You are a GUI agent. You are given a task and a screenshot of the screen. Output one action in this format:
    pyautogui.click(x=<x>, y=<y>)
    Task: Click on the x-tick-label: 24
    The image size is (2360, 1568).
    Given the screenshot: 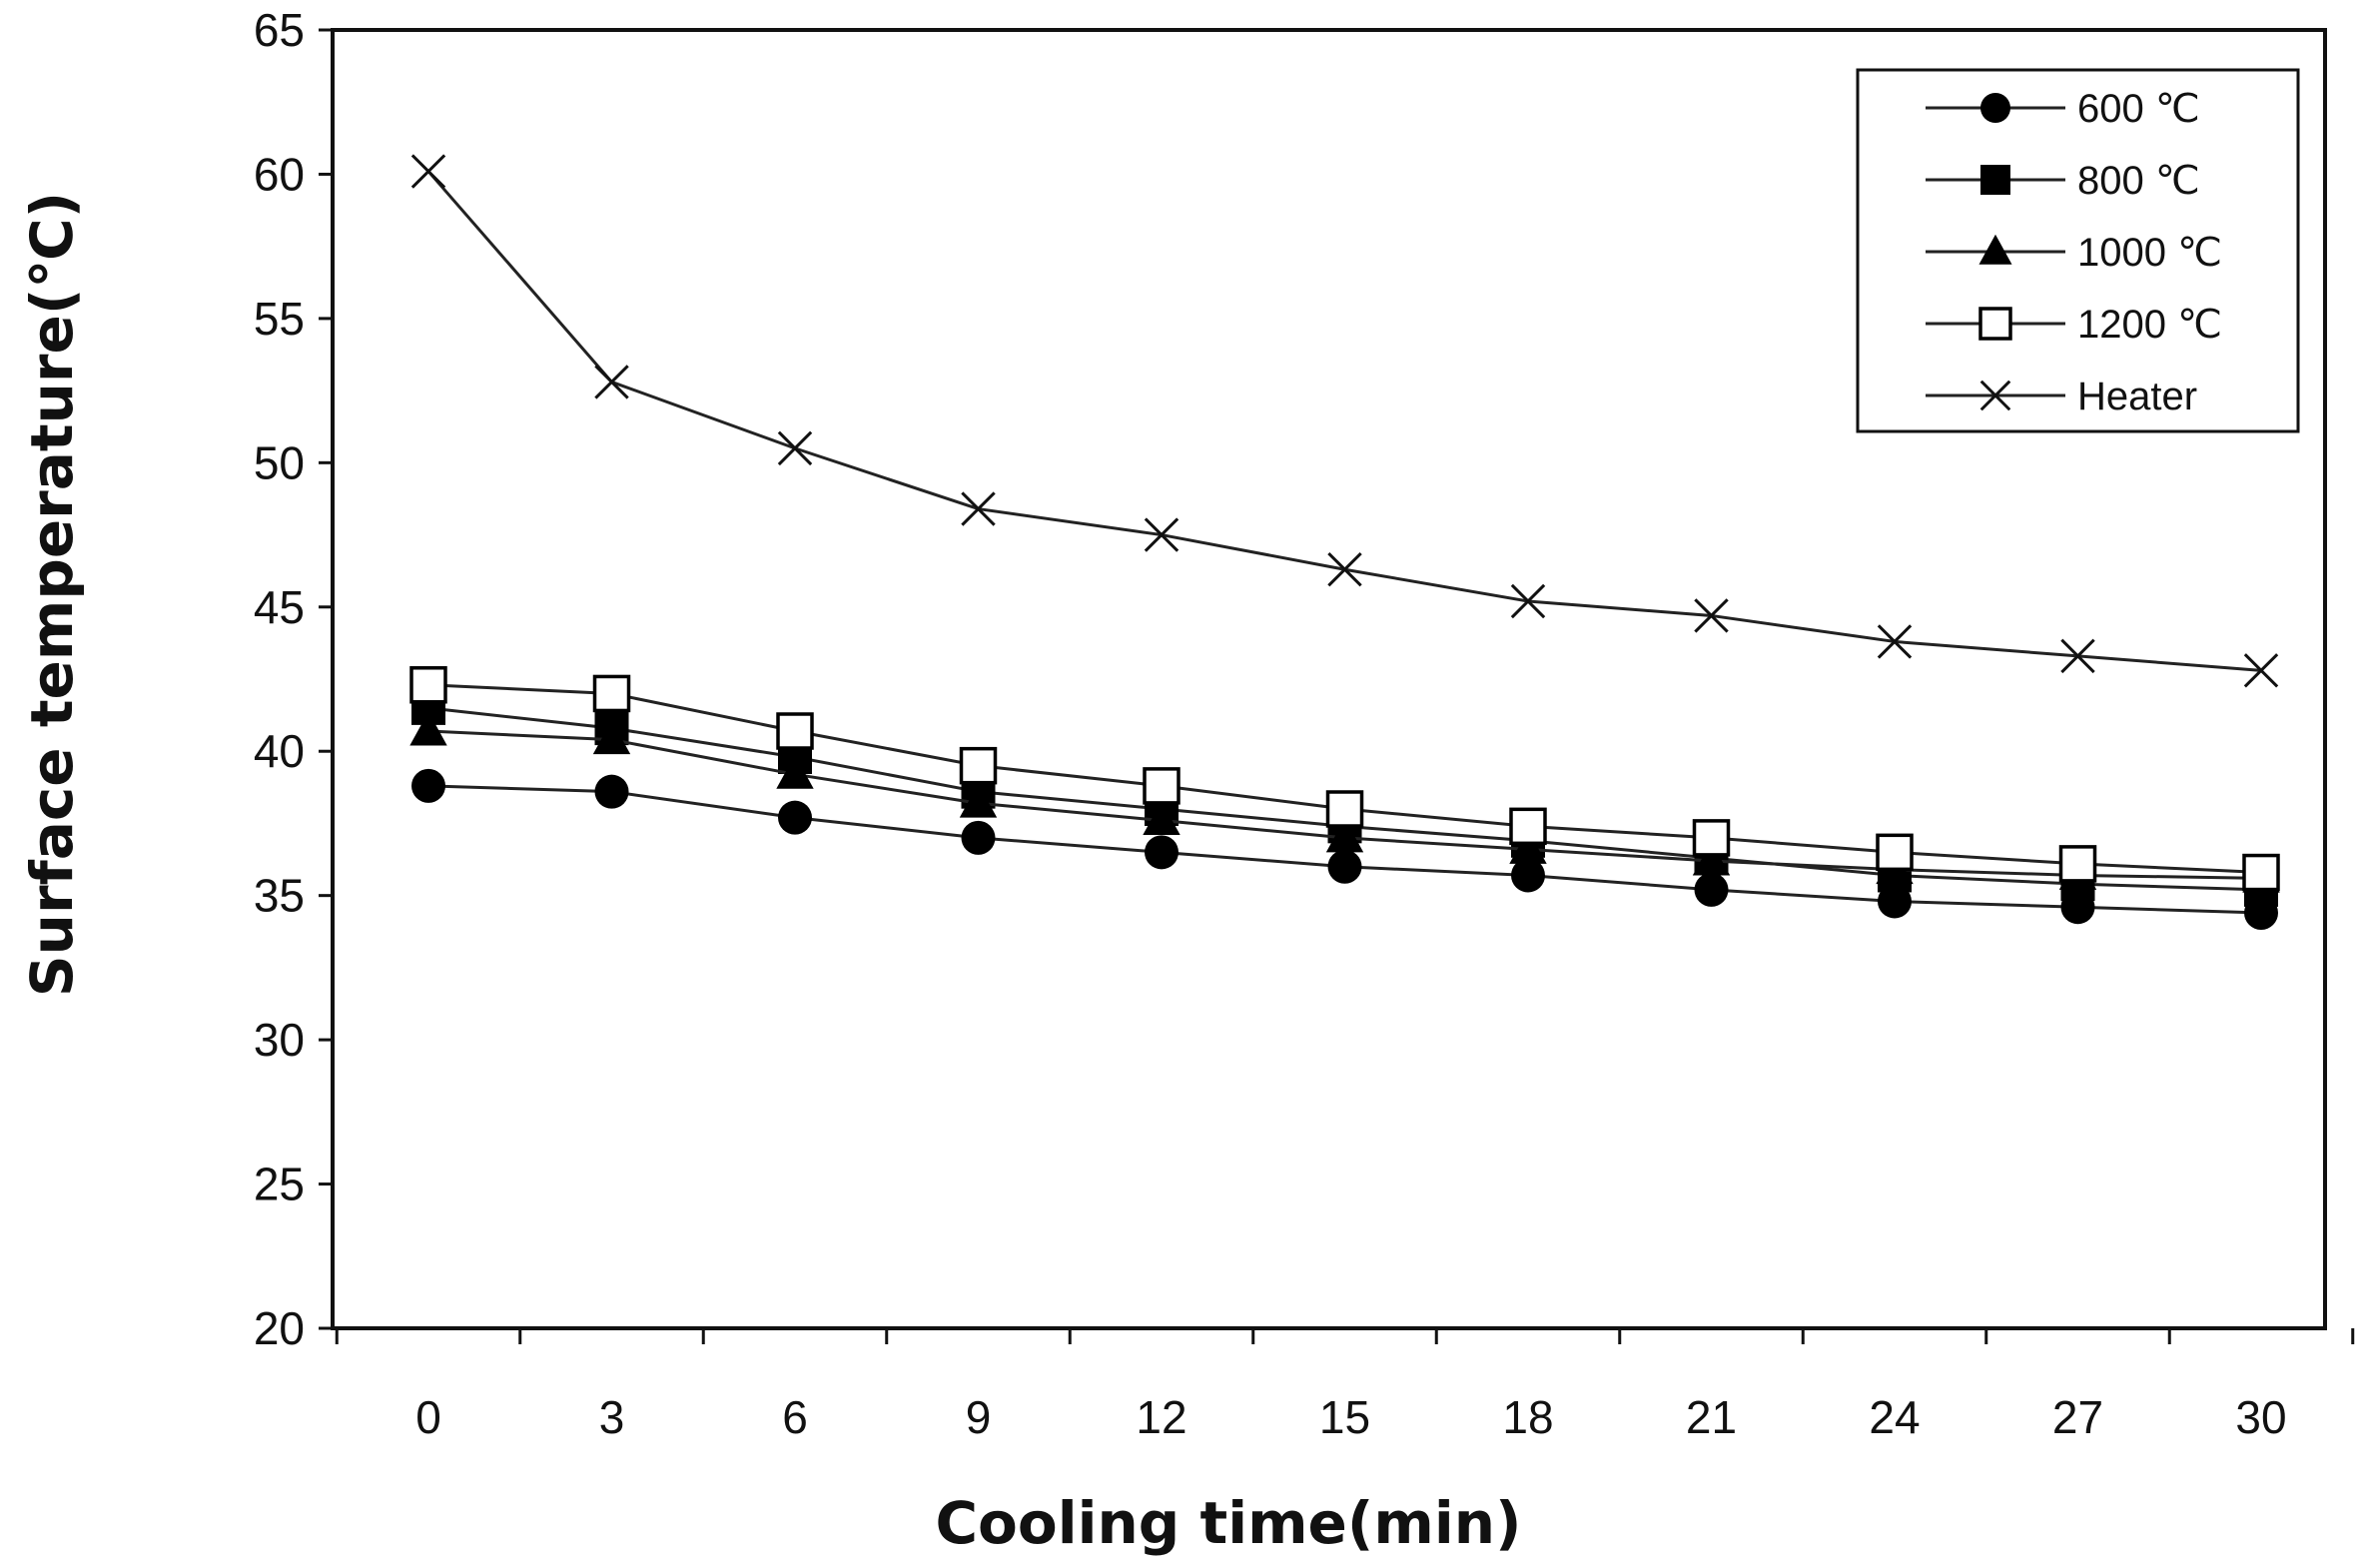 What is the action you would take?
    pyautogui.click(x=1895, y=1417)
    